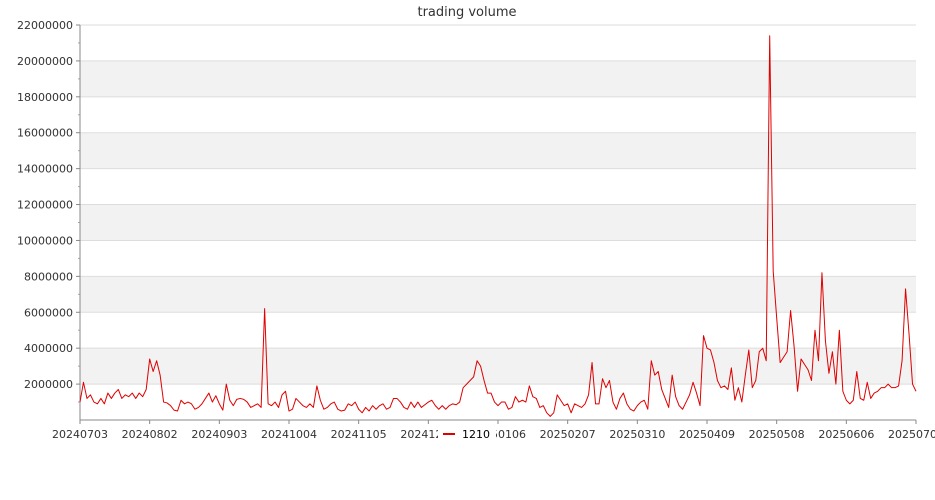 The image size is (935, 500). I want to click on y-tick-label: 18000000, so click(45, 97).